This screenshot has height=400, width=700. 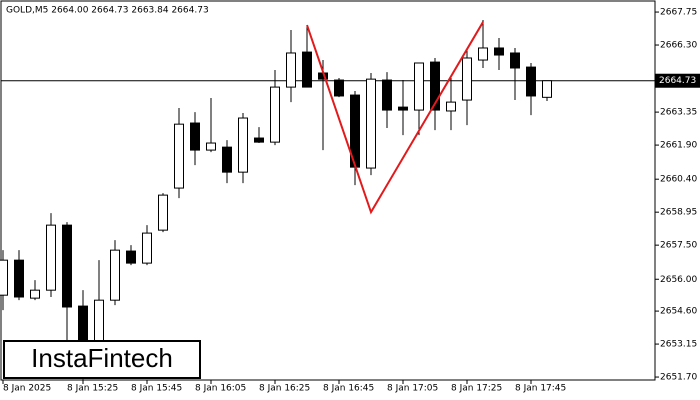 What do you see at coordinates (92, 389) in the screenshot?
I see `x-tick-label: 8 Jan 15:25` at bounding box center [92, 389].